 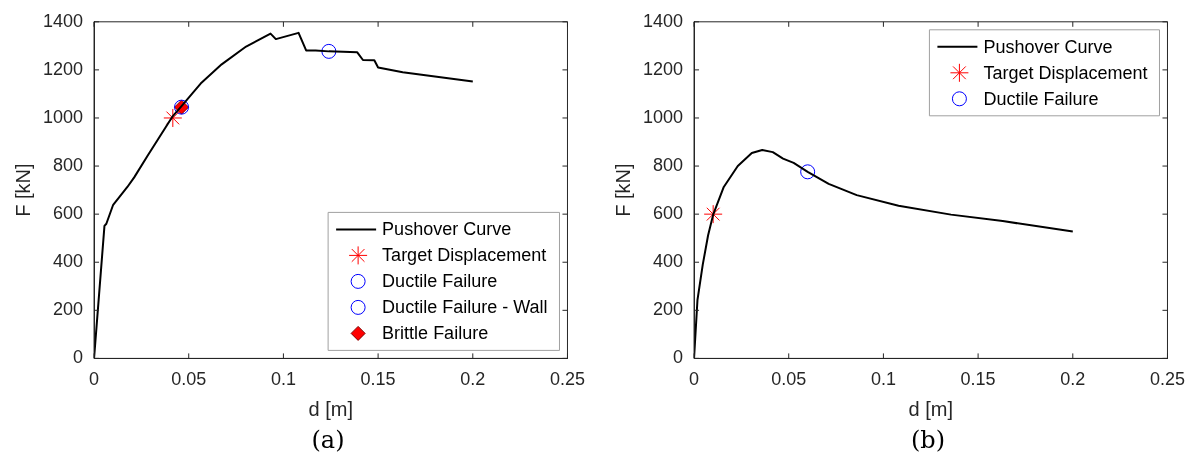 I want to click on legend-label: Brittle Failure, so click(x=435, y=333).